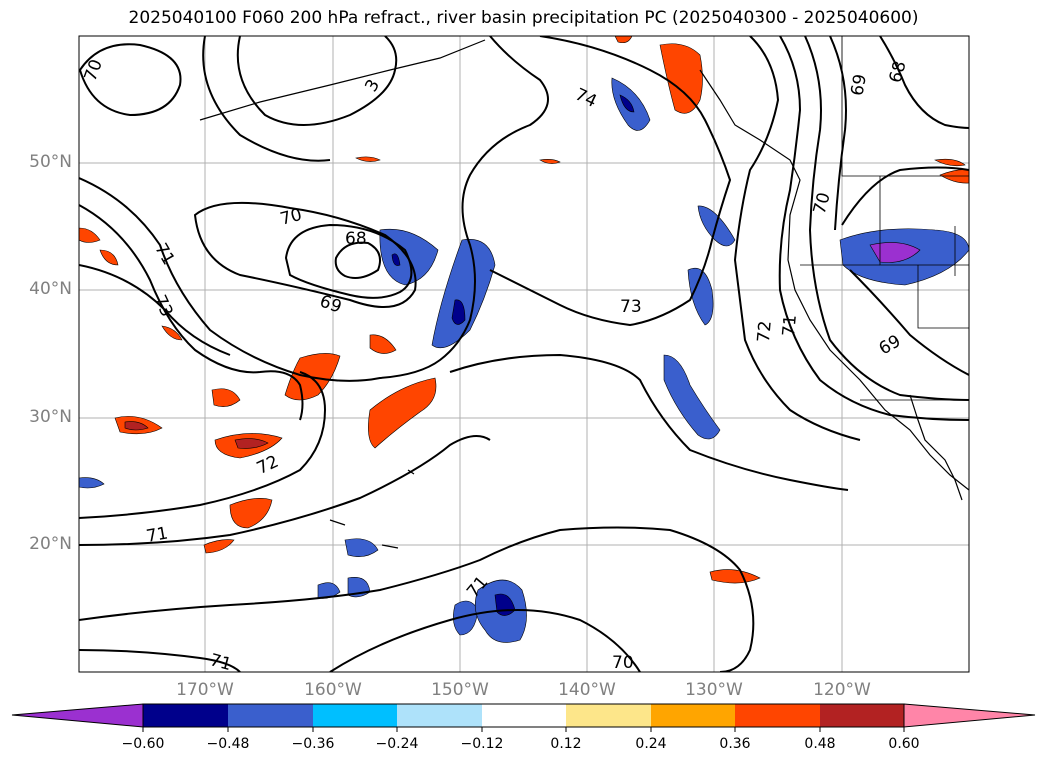  Describe the element at coordinates (77, 715) in the screenshot. I see `colorbar-min-extend` at that location.